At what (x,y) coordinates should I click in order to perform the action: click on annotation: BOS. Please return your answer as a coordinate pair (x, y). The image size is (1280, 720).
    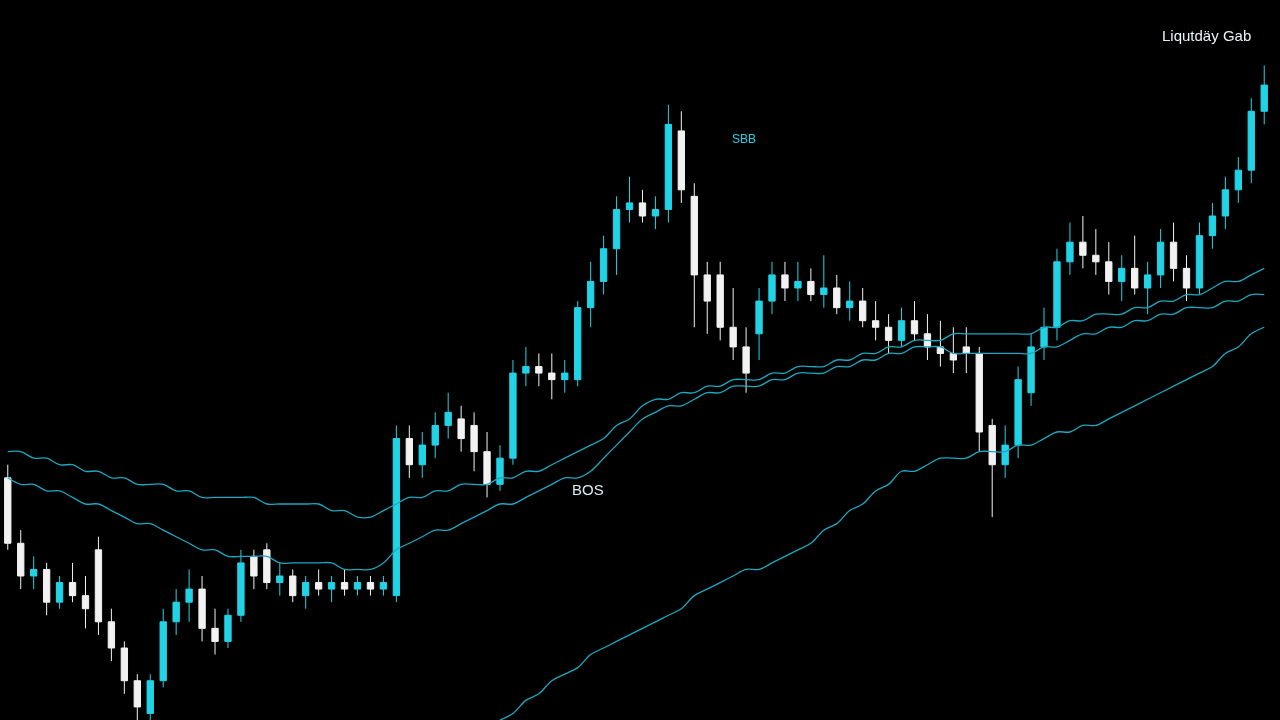
    Looking at the image, I should click on (588, 489).